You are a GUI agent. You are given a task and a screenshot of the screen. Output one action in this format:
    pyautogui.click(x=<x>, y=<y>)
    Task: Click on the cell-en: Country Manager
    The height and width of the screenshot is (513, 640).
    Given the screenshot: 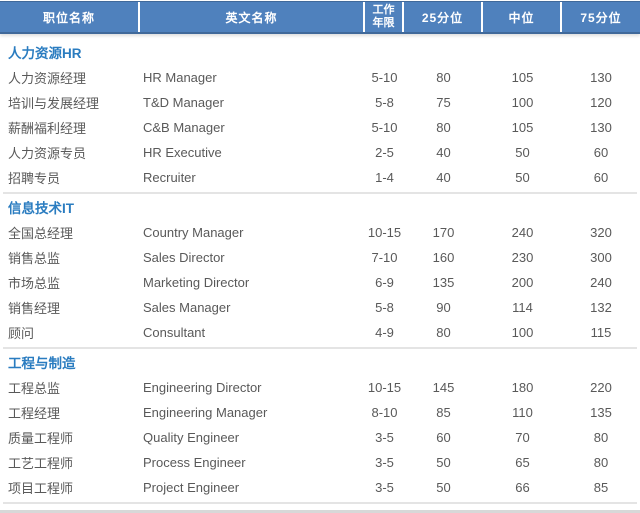 What is the action you would take?
    pyautogui.click(x=193, y=232)
    